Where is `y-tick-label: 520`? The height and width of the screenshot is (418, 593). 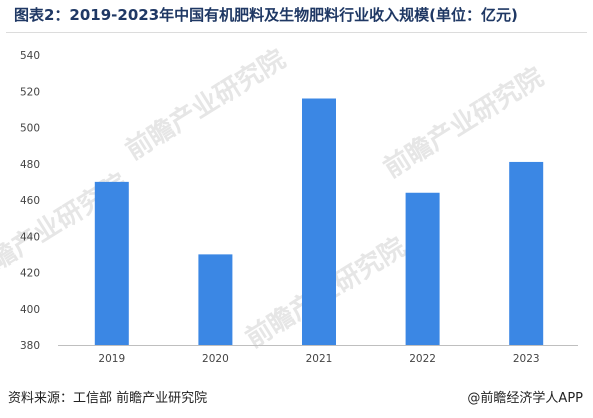 y-tick-label: 520 is located at coordinates (30, 92).